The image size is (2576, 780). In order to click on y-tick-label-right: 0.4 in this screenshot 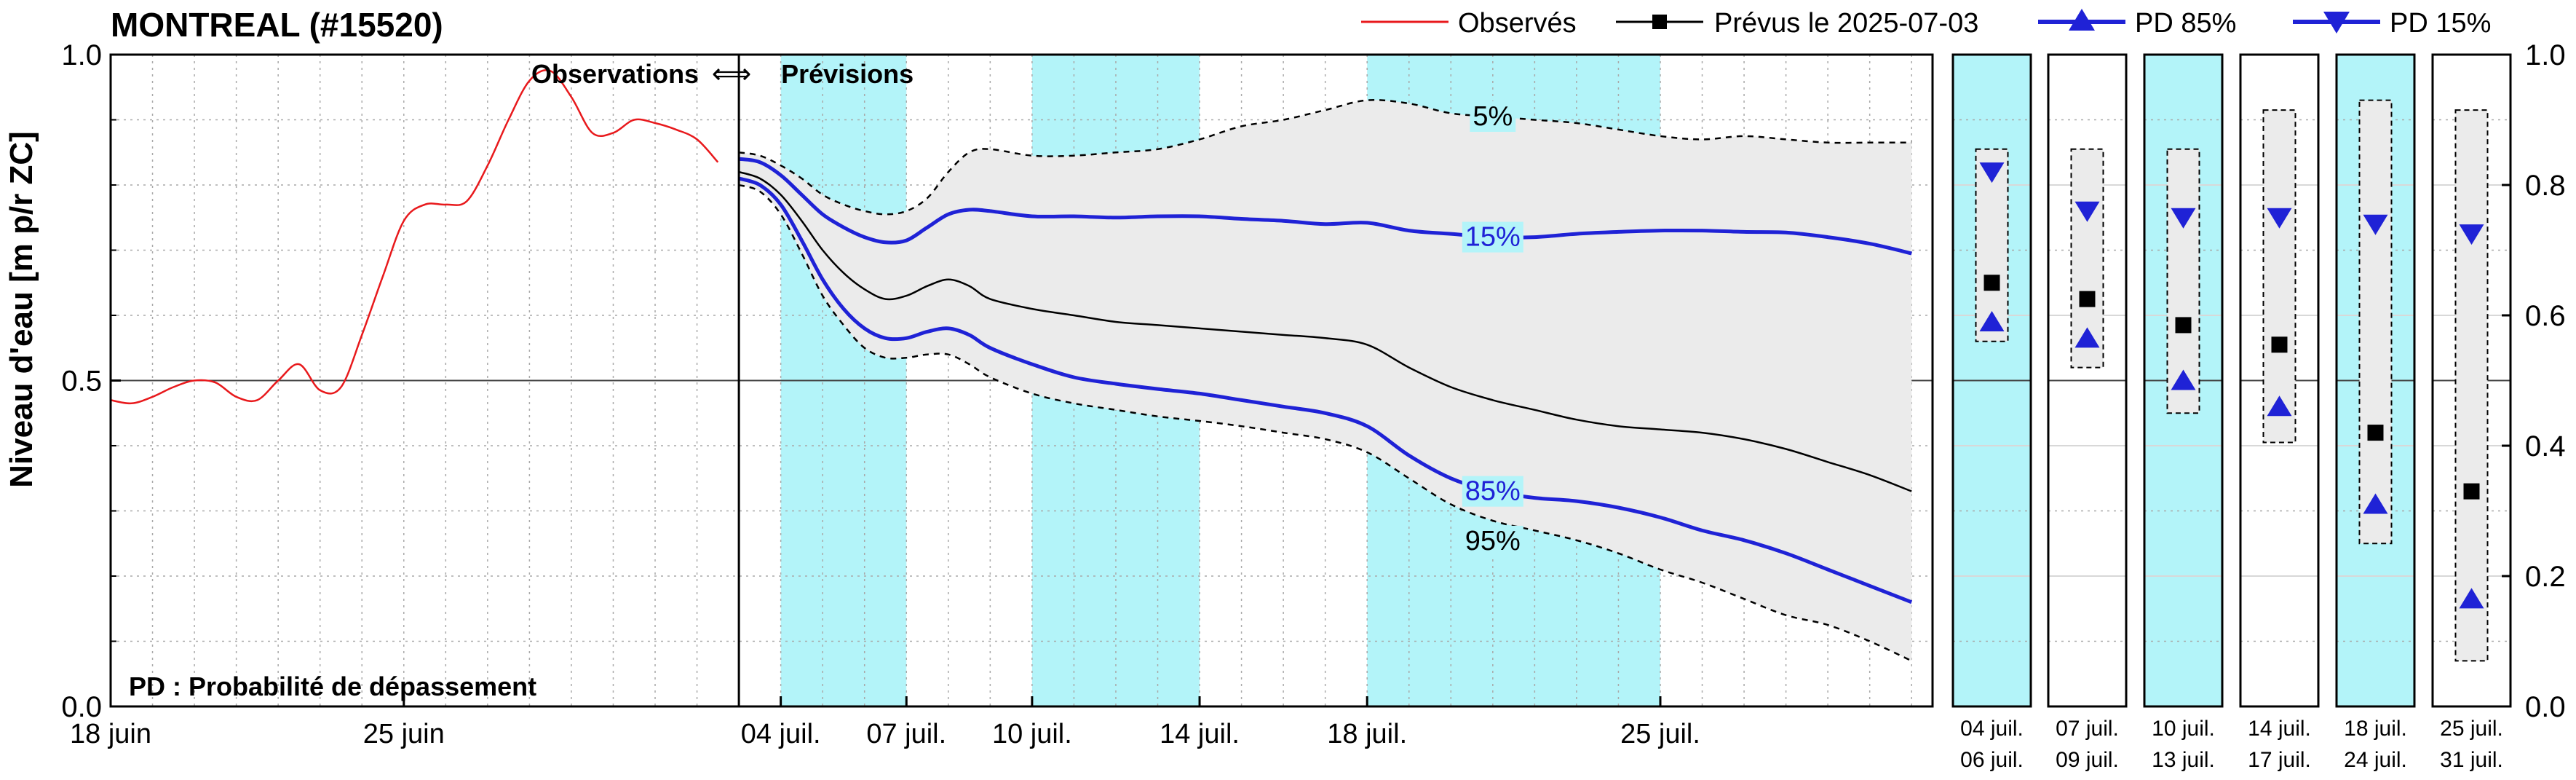, I will do `click(2545, 446)`.